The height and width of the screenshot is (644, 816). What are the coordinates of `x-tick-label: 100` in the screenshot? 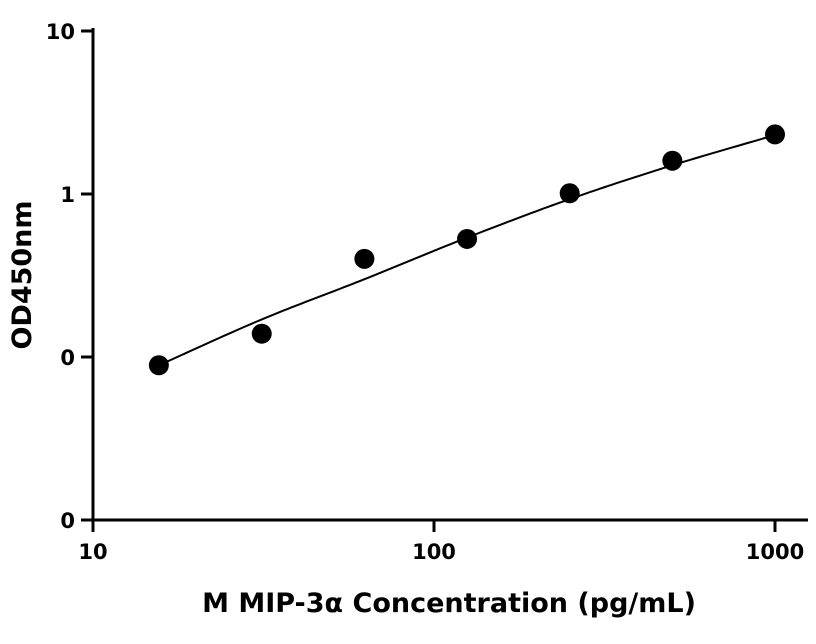 It's located at (434, 552).